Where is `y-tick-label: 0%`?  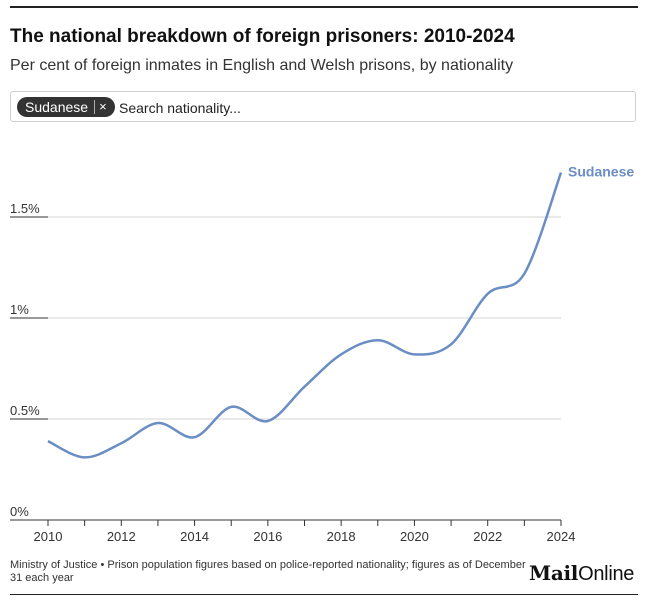
y-tick-label: 0% is located at coordinates (19, 511).